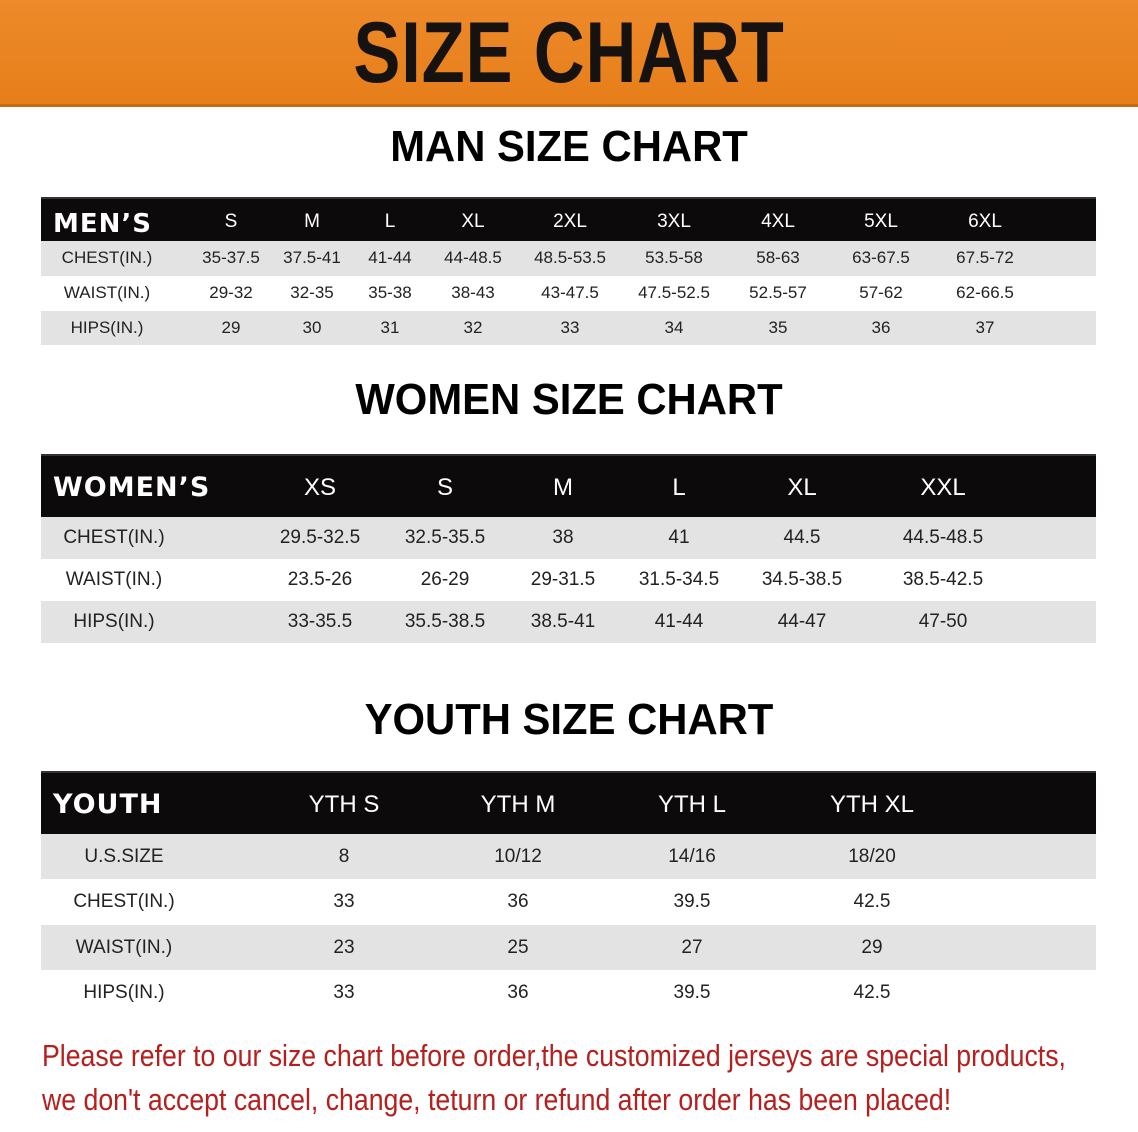 Image resolution: width=1138 pixels, height=1132 pixels. What do you see at coordinates (563, 579) in the screenshot?
I see `table-cell: 29-31.5` at bounding box center [563, 579].